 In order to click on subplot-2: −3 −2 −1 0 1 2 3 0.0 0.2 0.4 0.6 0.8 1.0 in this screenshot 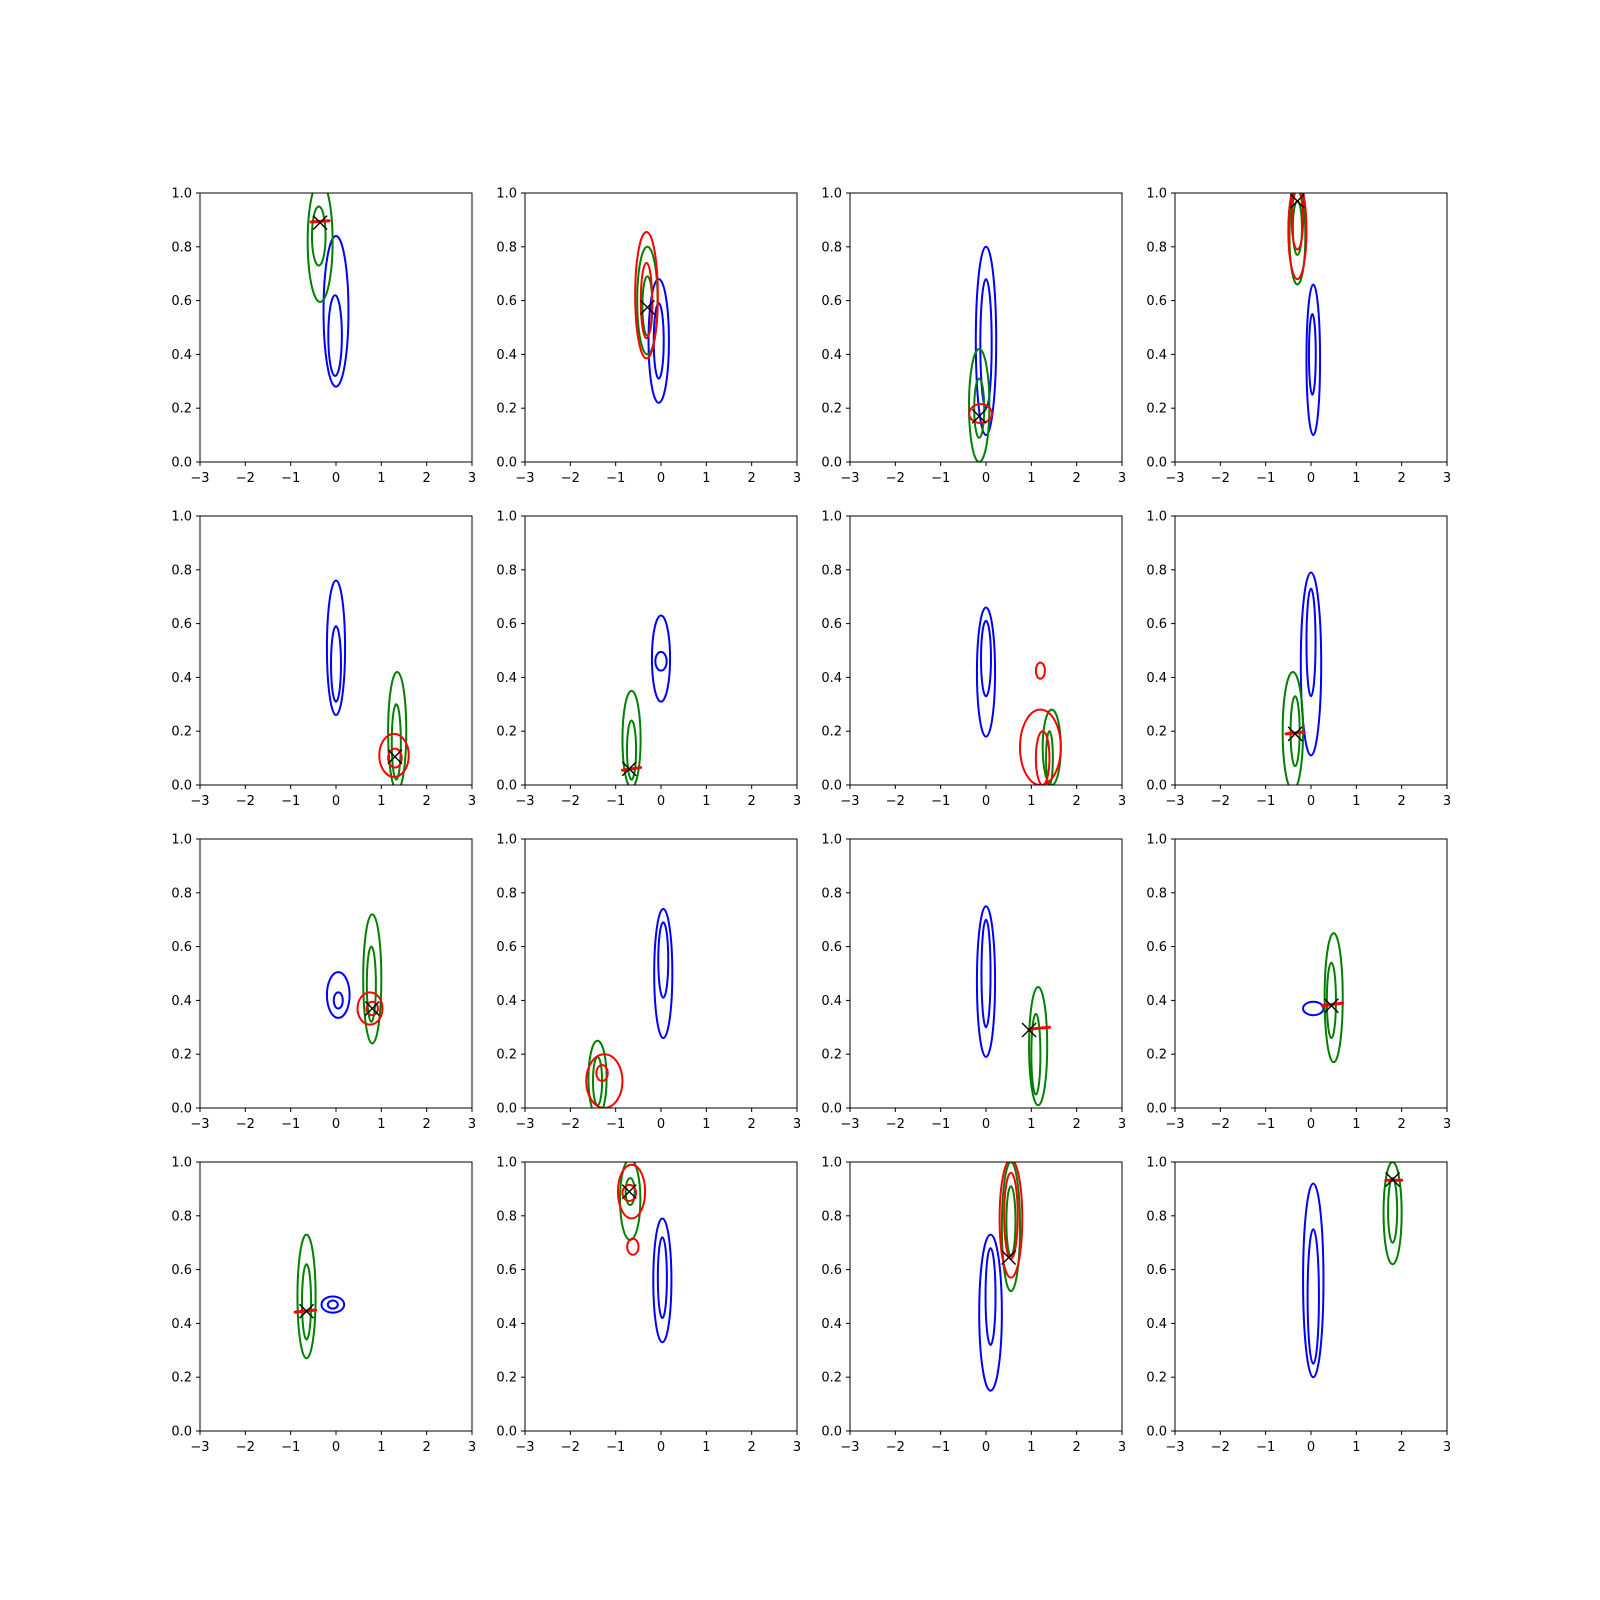, I will do `click(648, 337)`.